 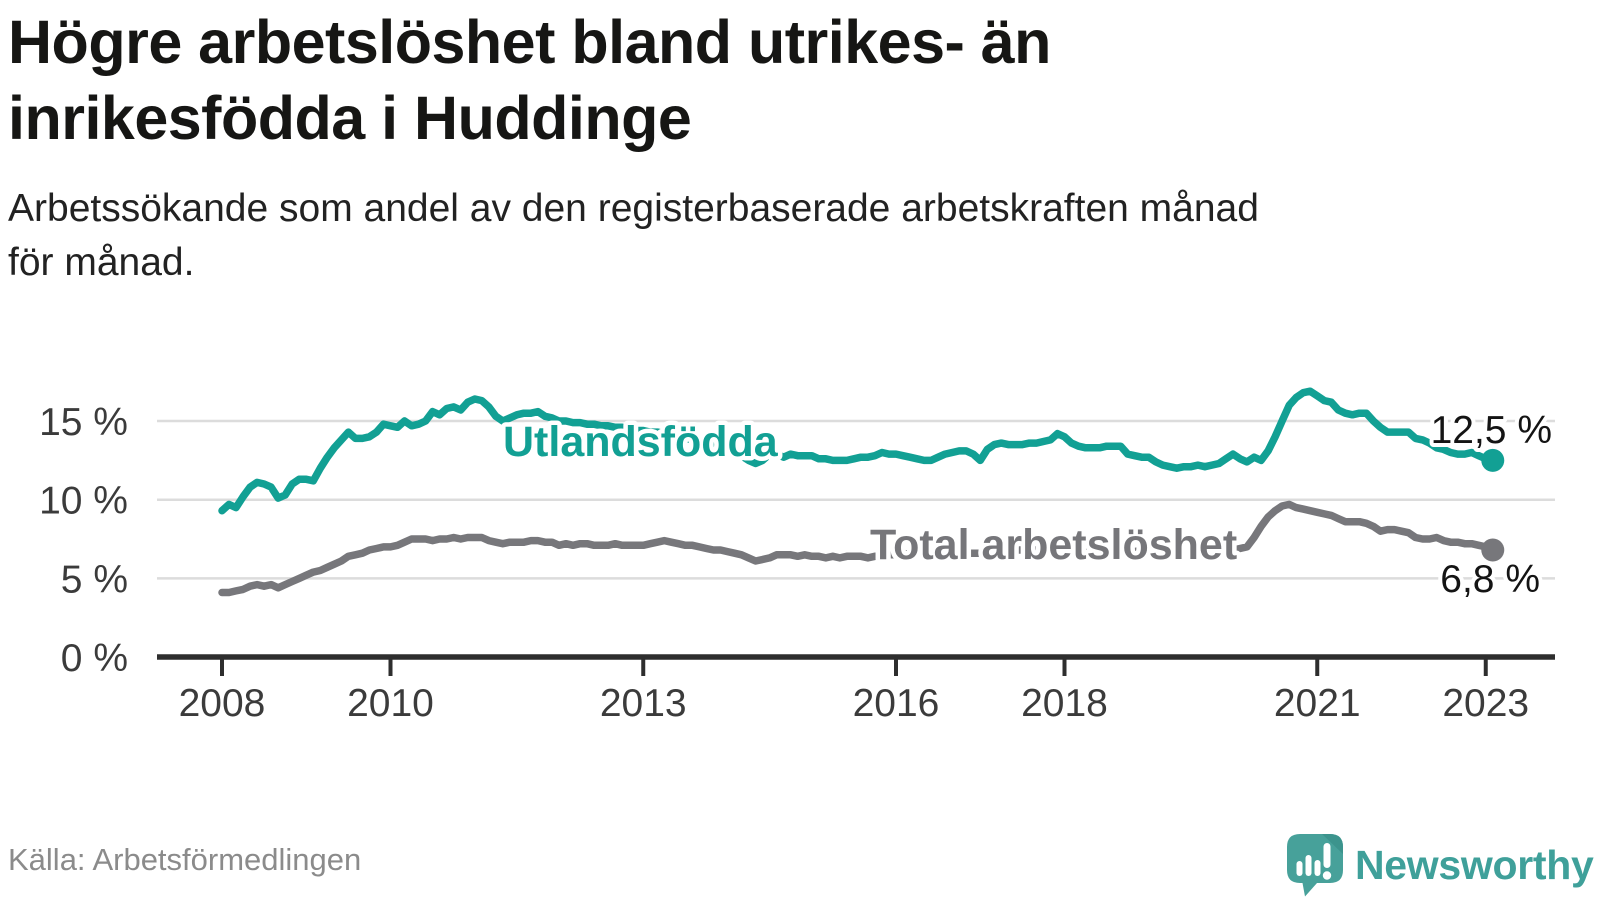 What do you see at coordinates (641, 442) in the screenshot?
I see `series-label-utlandsfodda: Utlandsfödda` at bounding box center [641, 442].